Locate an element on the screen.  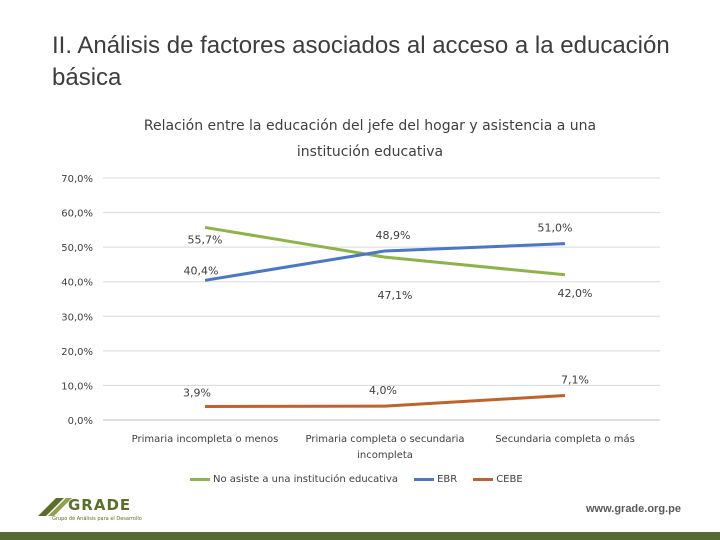
data-label: 55,7% is located at coordinates (205, 239).